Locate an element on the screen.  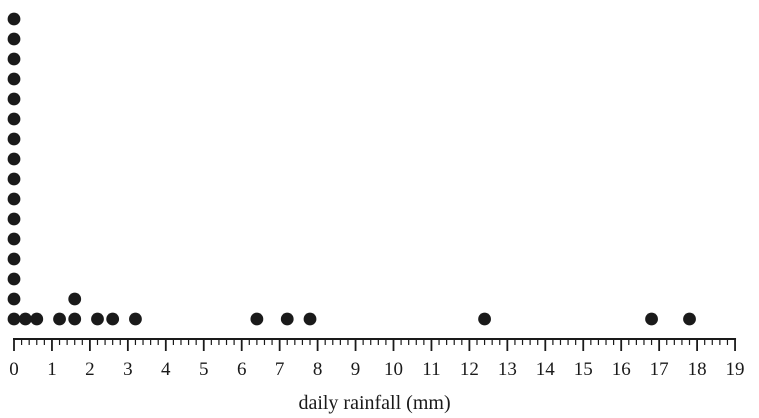
x-tick-label: 14 is located at coordinates (546, 369).